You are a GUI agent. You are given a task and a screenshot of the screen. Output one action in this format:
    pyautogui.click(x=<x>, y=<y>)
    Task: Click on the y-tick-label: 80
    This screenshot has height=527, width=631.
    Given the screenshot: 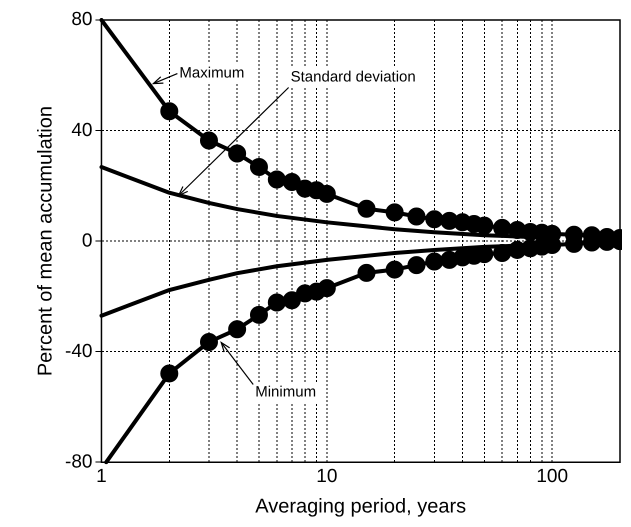 What is the action you would take?
    pyautogui.click(x=81, y=19)
    